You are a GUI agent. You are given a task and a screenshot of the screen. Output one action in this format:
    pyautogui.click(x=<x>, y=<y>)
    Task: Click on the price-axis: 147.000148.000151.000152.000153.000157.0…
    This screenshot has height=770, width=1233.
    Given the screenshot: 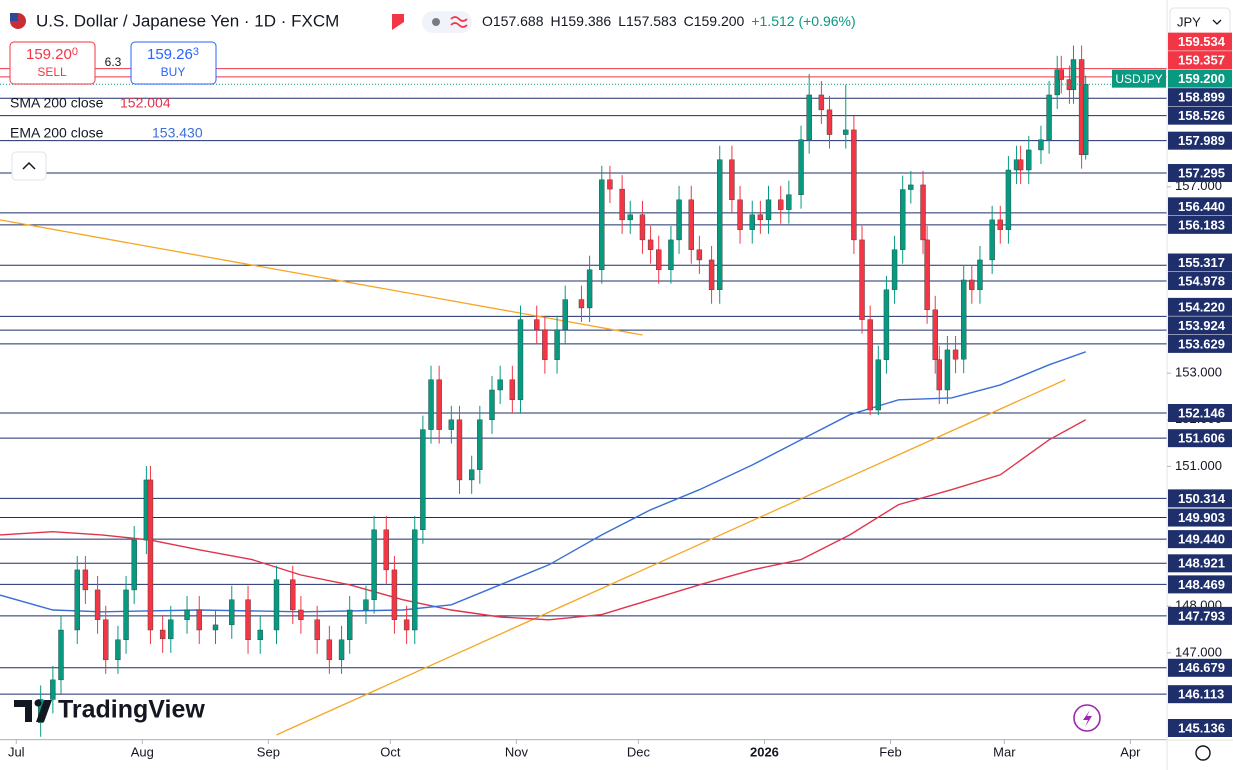 What is the action you would take?
    pyautogui.click(x=1172, y=384)
    